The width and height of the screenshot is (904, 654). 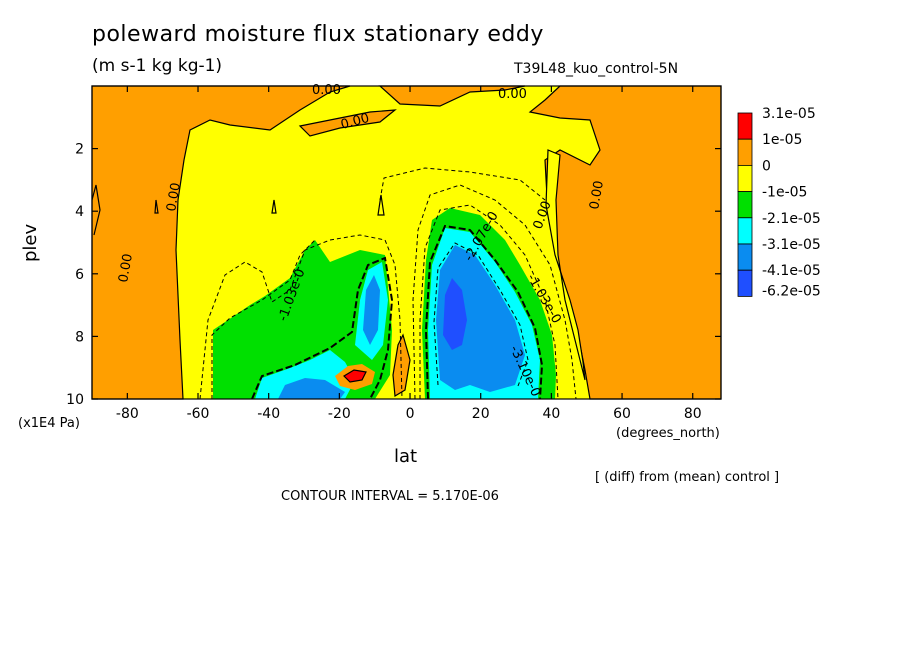 What do you see at coordinates (452, 96) in the screenshot?
I see `fill-orange-top` at bounding box center [452, 96].